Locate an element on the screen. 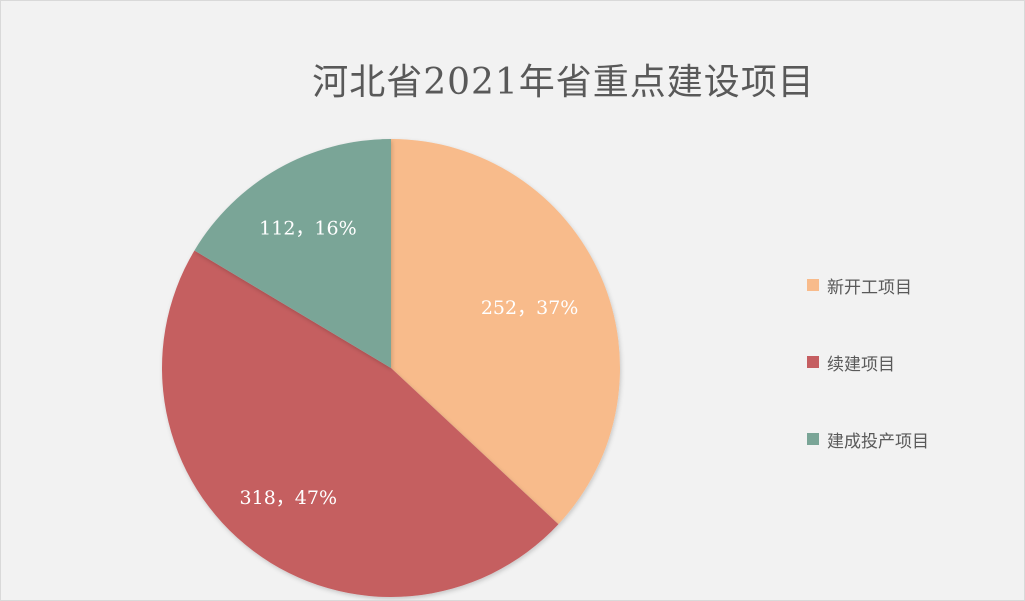 The width and height of the screenshot is (1025, 601). legend-label-new-projects: 新开工项目 is located at coordinates (869, 287).